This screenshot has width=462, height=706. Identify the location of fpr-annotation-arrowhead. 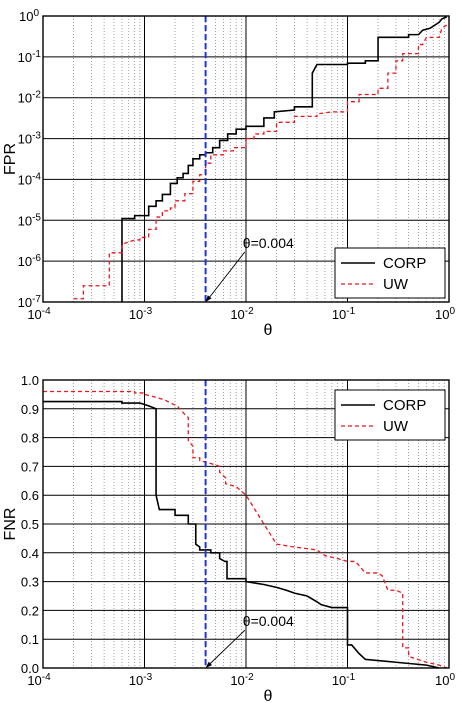
(208, 298).